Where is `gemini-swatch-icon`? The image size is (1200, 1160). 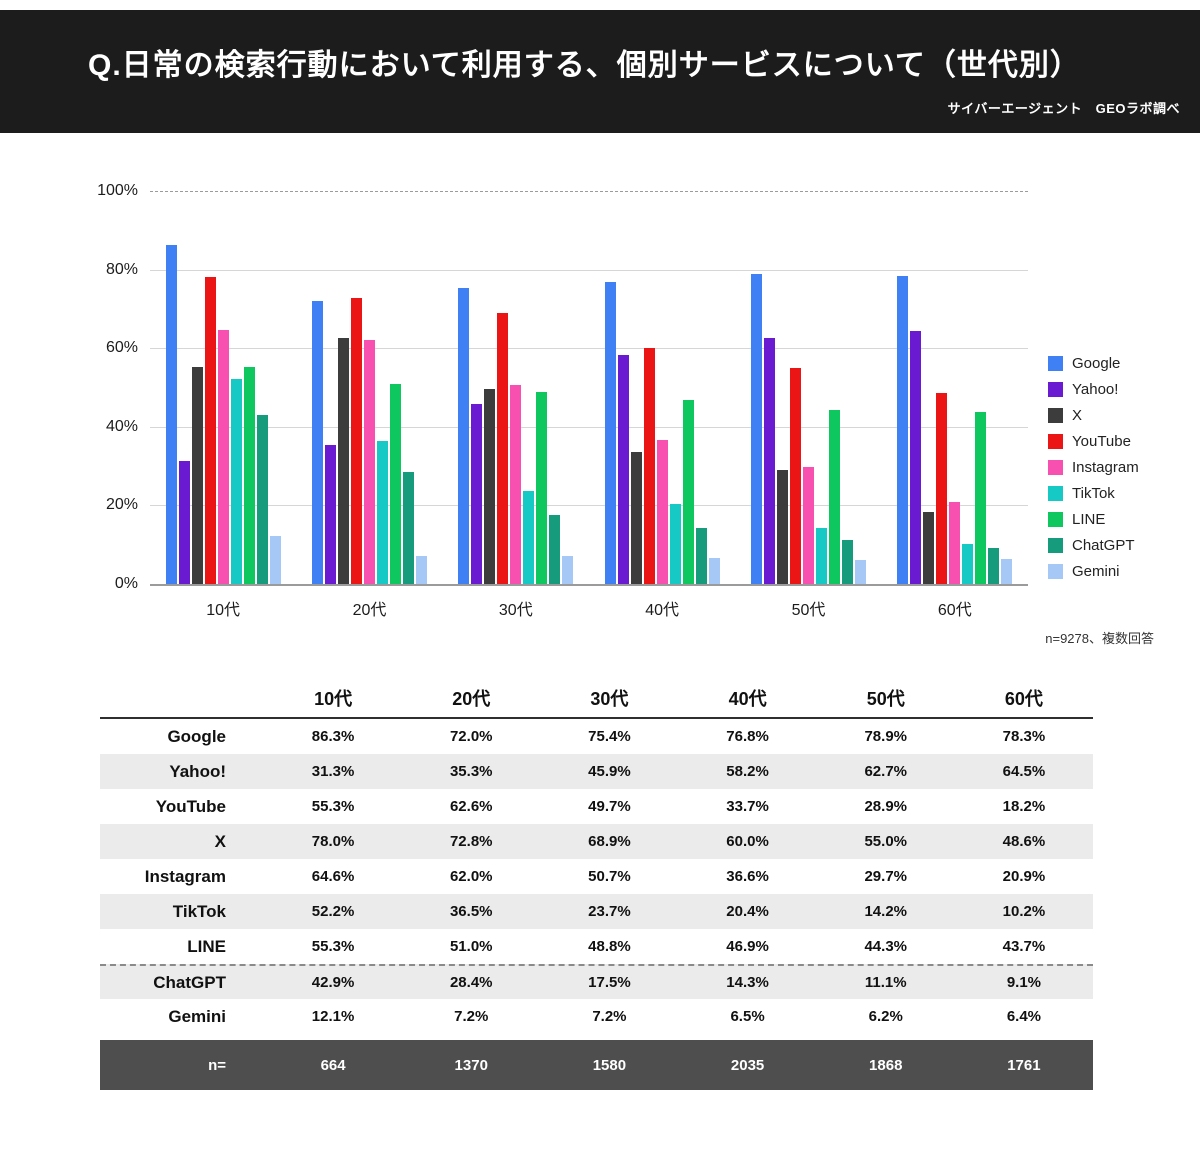
gemini-swatch-icon is located at coordinates (1055, 571).